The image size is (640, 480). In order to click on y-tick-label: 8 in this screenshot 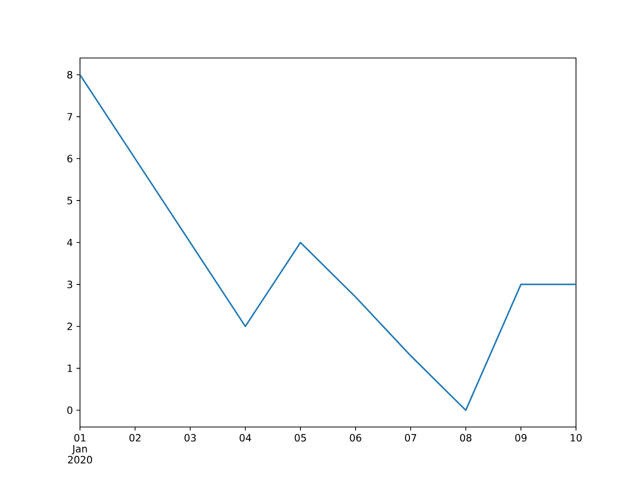, I will do `click(69, 74)`.